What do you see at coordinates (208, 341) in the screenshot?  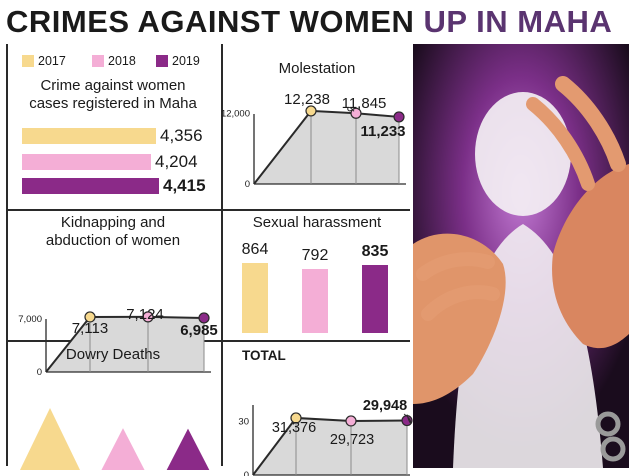 I see `grid-divider-row2` at bounding box center [208, 341].